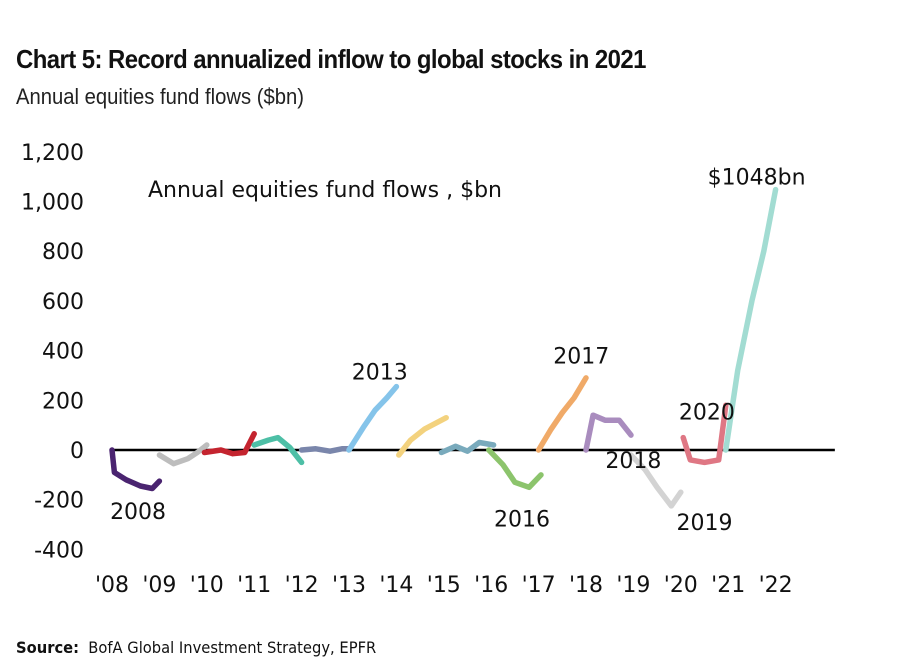 This screenshot has width=900, height=665. Describe the element at coordinates (728, 585) in the screenshot. I see `x-tick-label: '21` at that location.